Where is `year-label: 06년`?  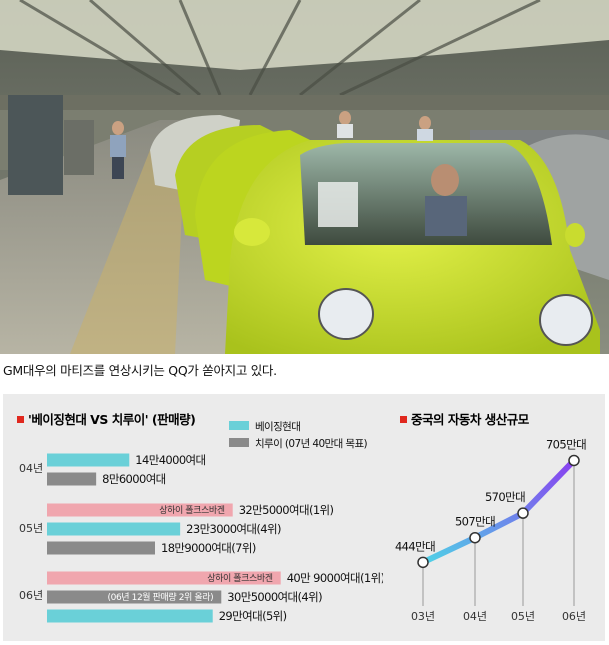
year-label: 06년 is located at coordinates (31, 595).